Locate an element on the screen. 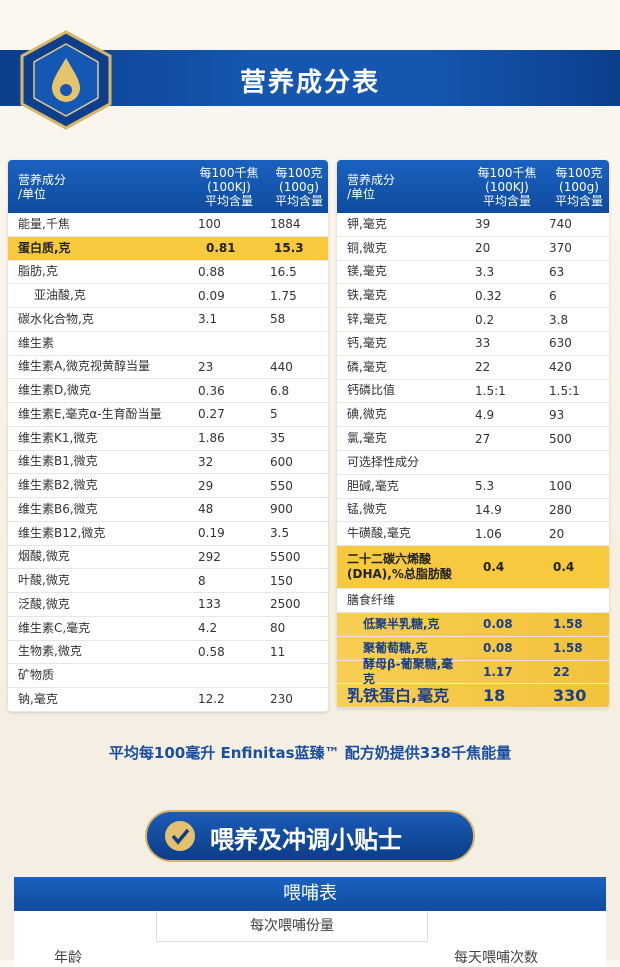 The height and width of the screenshot is (967, 620). nutrient-name: 维生素E,毫克α-生育酚当量 is located at coordinates (90, 413).